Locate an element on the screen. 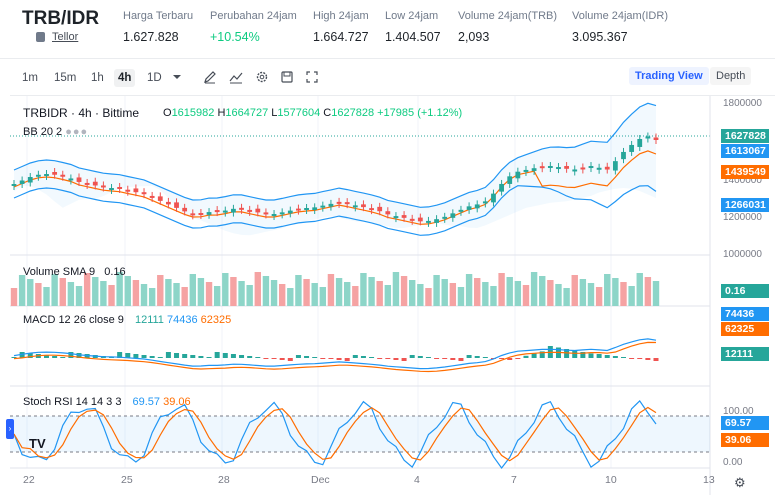  fullscreen-icon is located at coordinates (312, 77).